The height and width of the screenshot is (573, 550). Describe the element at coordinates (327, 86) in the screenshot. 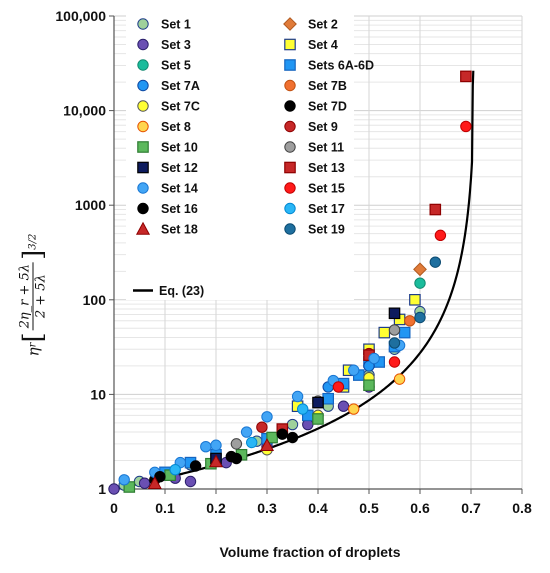

I see `legend-label-set-7b: Set 7B` at that location.